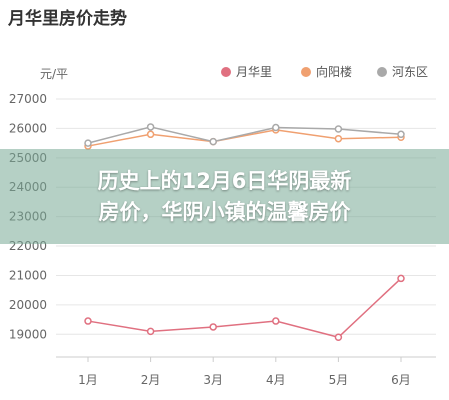  What do you see at coordinates (254, 72) in the screenshot?
I see `legend-label: 月华里` at bounding box center [254, 72].